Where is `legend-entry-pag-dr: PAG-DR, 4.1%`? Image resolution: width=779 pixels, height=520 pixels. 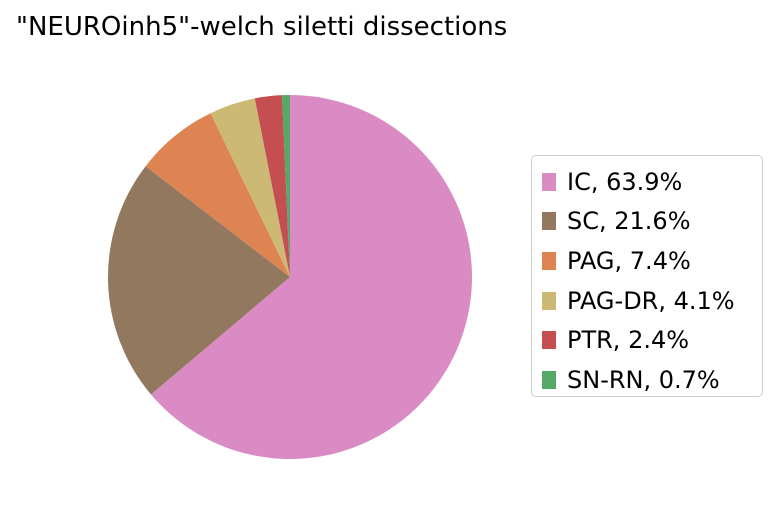
legend-entry-pag-dr: PAG-DR, 4.1% is located at coordinates (652, 301).